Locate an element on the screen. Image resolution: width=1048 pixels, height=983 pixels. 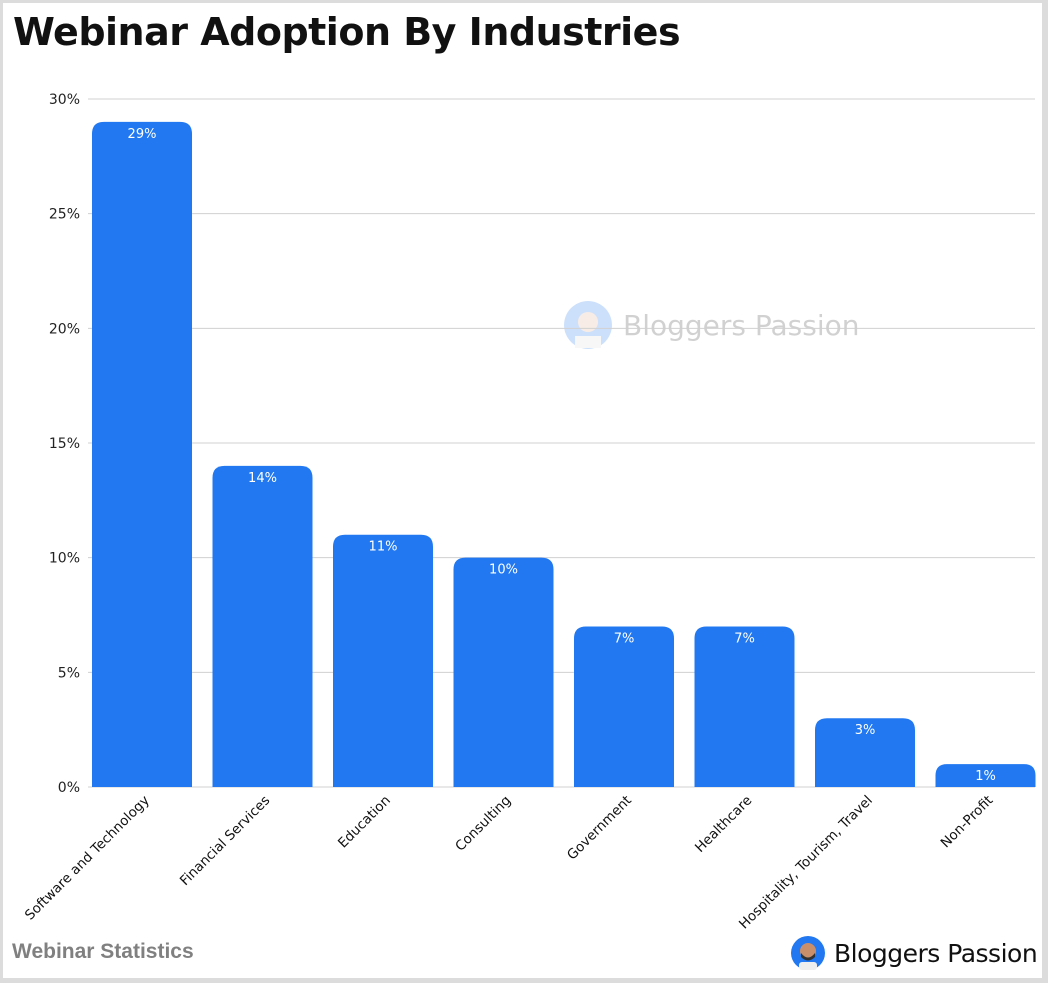
data-label: 3% is located at coordinates (865, 730).